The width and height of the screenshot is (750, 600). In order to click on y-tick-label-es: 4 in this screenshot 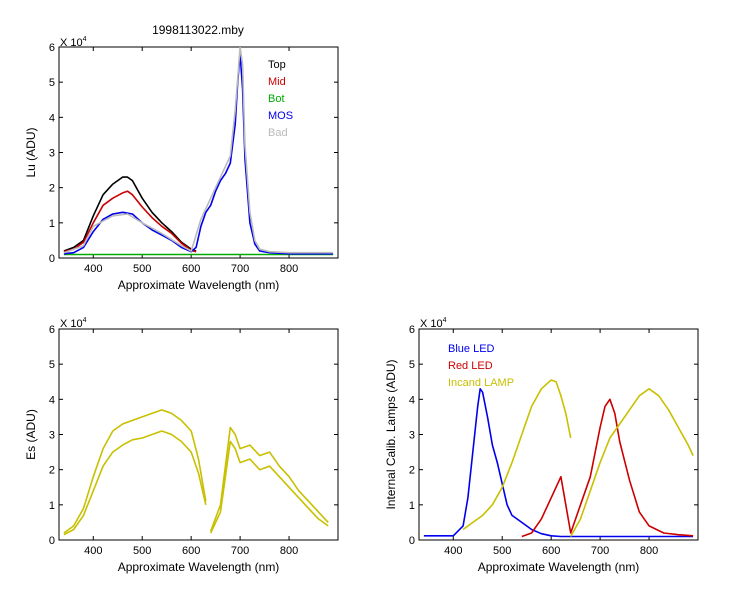, I will do `click(52, 400)`.